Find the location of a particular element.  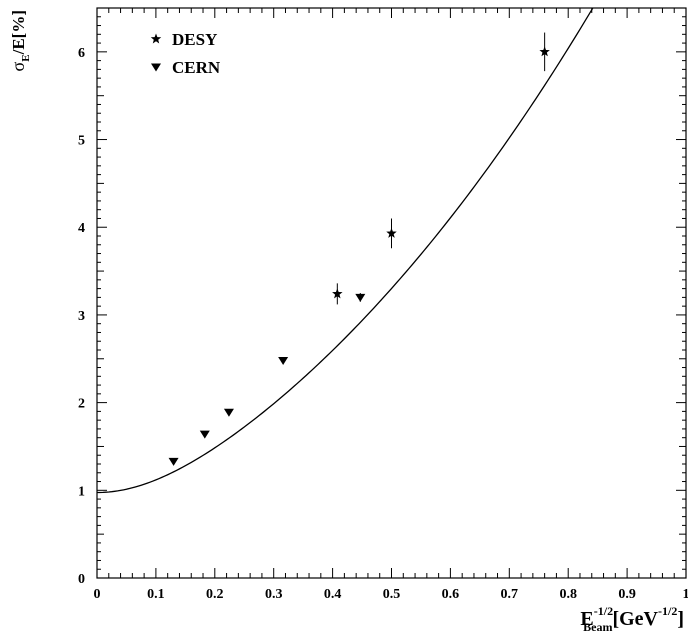

legend-marker-desy is located at coordinates (156, 38).